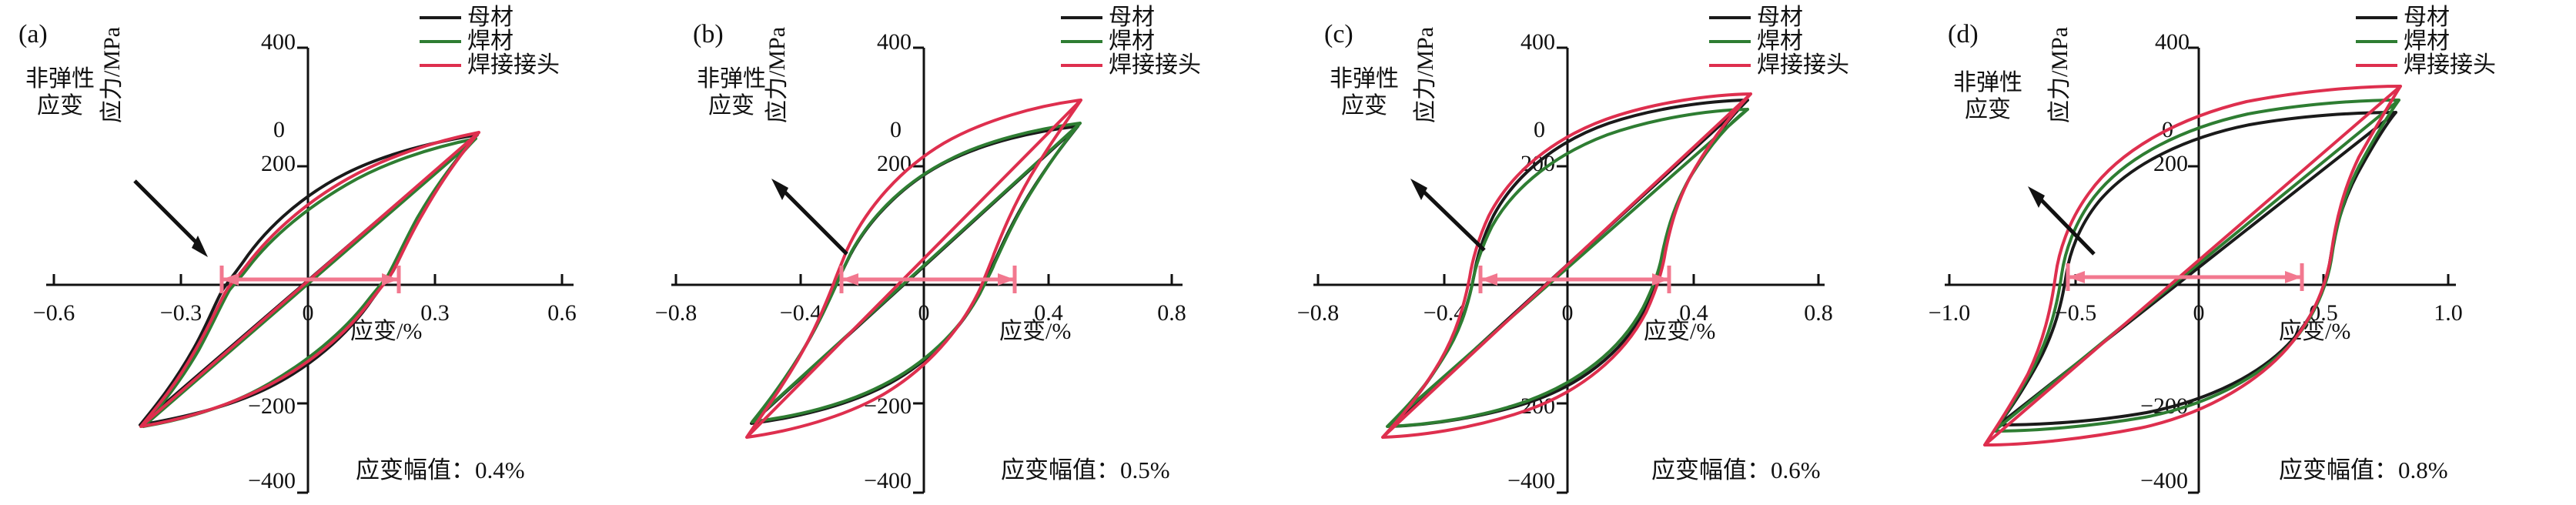 The width and height of the screenshot is (2576, 505). What do you see at coordinates (54, 313) in the screenshot?
I see `x-tick-label: −0.6` at bounding box center [54, 313].